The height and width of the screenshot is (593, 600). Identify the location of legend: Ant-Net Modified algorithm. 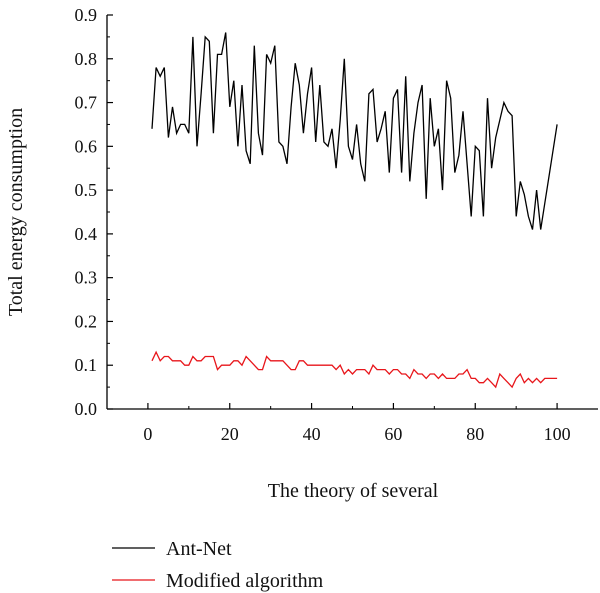
(218, 565).